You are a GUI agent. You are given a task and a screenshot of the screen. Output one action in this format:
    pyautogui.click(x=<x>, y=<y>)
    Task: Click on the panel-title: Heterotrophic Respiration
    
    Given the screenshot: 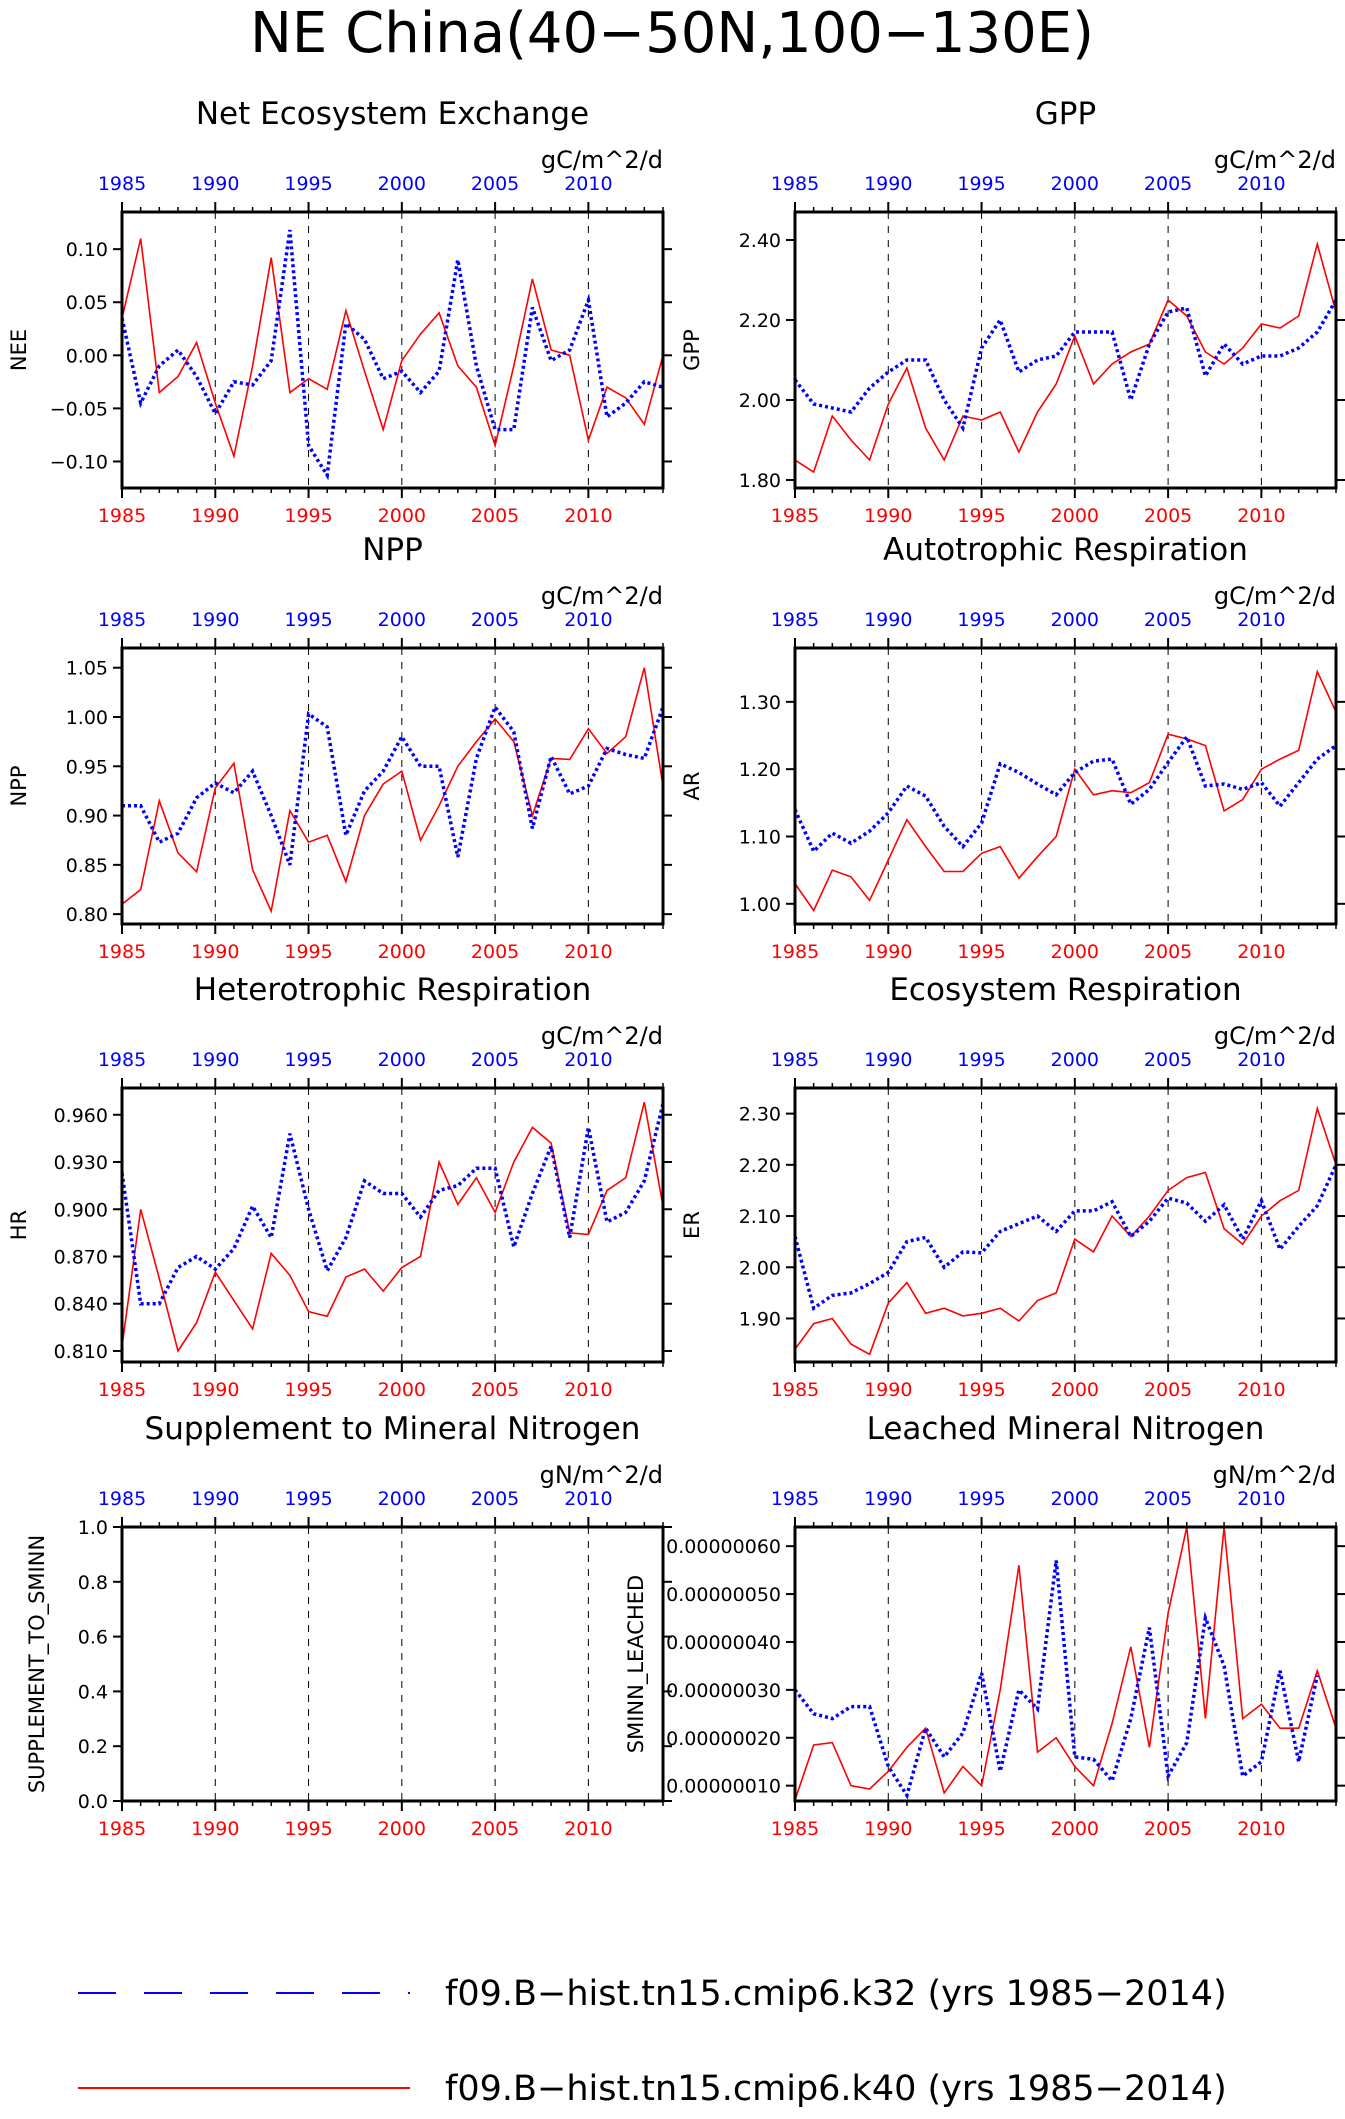 What is the action you would take?
    pyautogui.click(x=392, y=990)
    